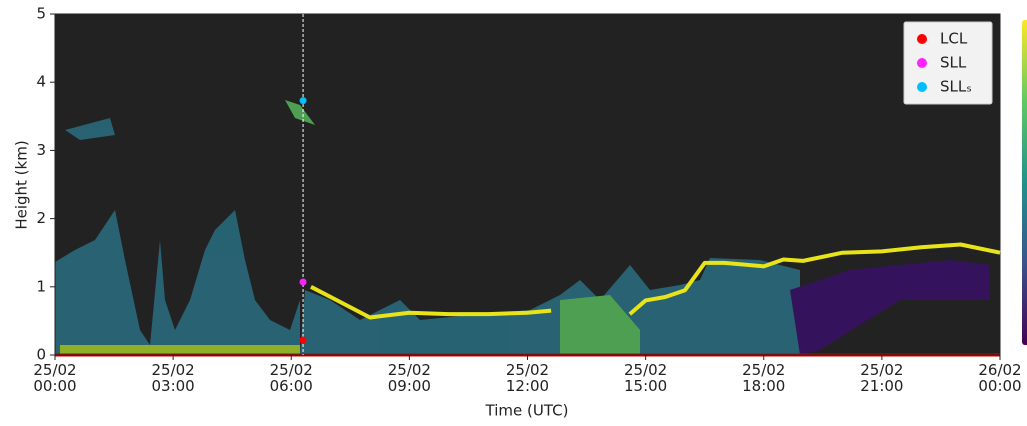 Image resolution: width=1027 pixels, height=426 pixels. Describe the element at coordinates (55, 378) in the screenshot. I see `x-tick-label: 25/02 00:00` at that location.